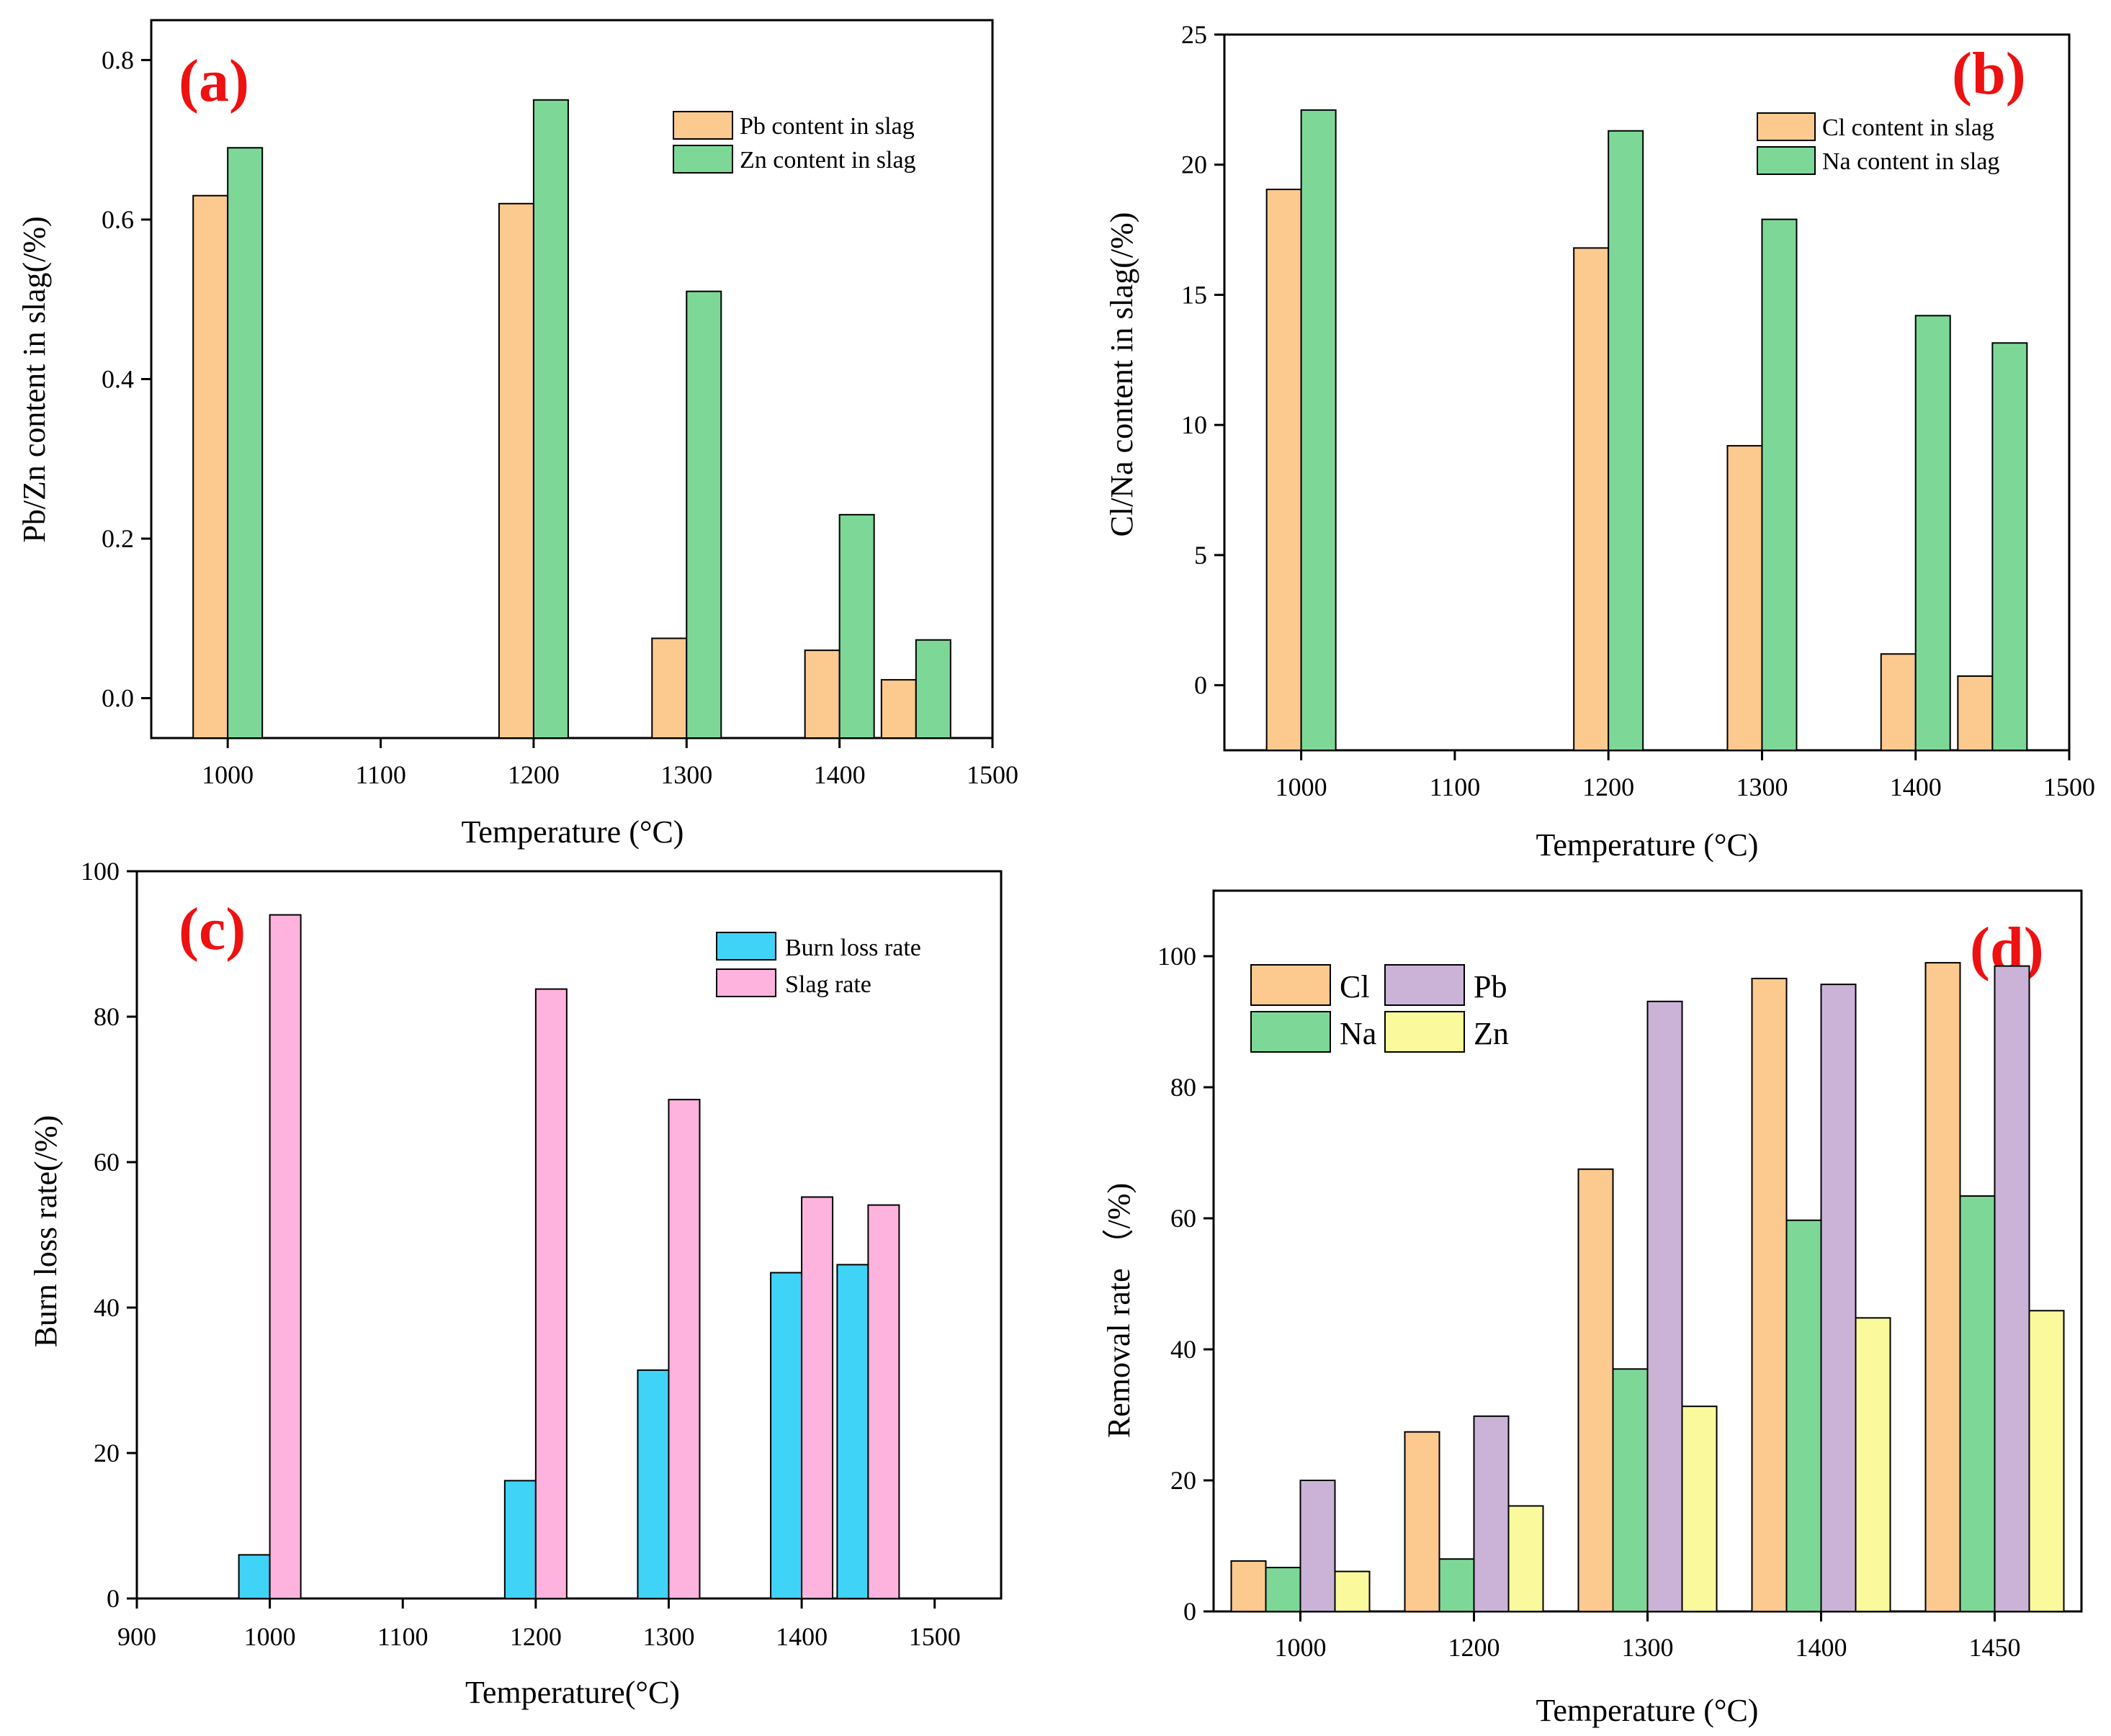 Image resolution: width=2111 pixels, height=1736 pixels. I want to click on panel-b-legend-swatch-na, so click(1786, 160).